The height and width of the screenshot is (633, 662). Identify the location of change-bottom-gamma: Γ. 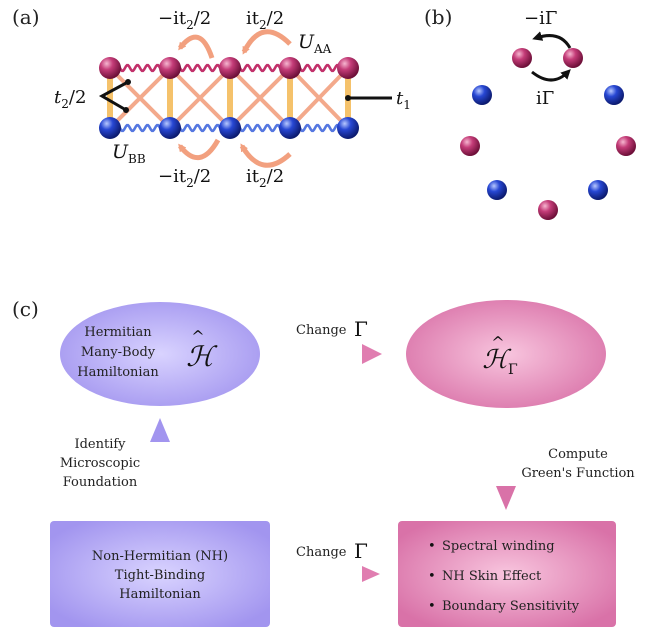
(361, 551).